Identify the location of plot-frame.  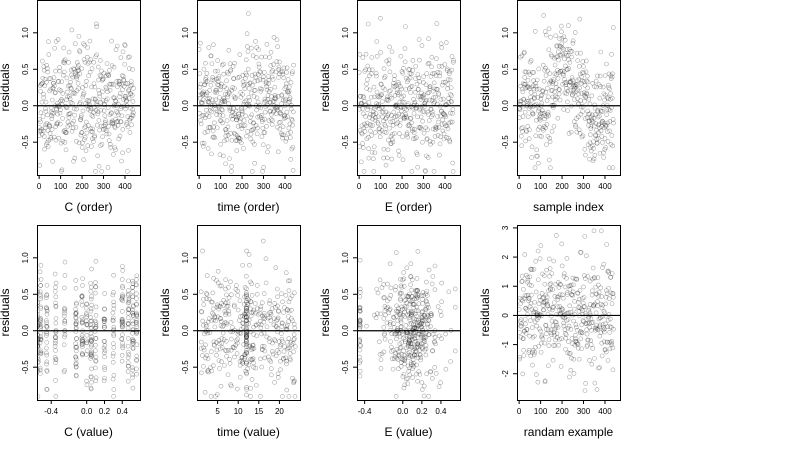
(569, 88).